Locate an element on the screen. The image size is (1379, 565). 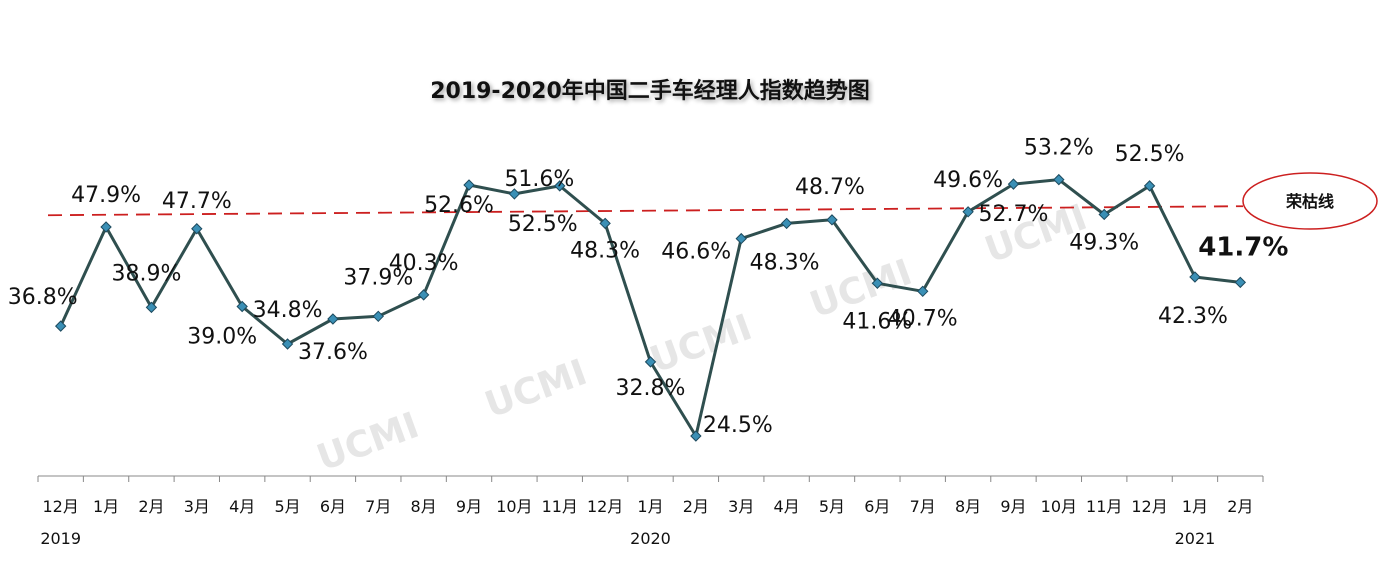
year-label: 2020 is located at coordinates (650, 538).